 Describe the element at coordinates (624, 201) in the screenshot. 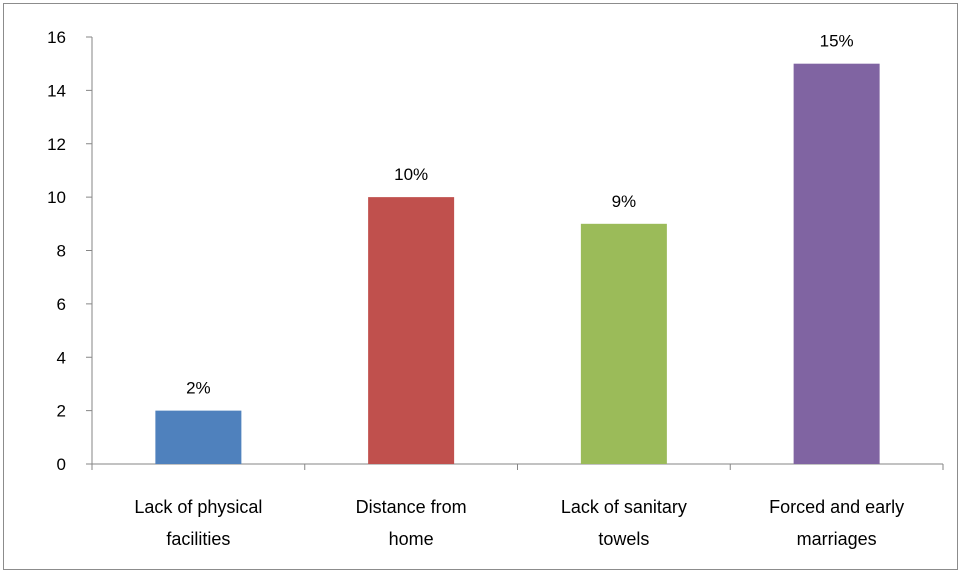

I see `data-label: 9%` at that location.